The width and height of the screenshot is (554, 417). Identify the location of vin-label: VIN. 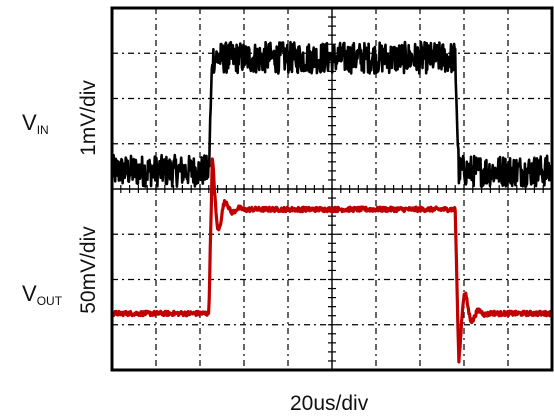
(35, 123).